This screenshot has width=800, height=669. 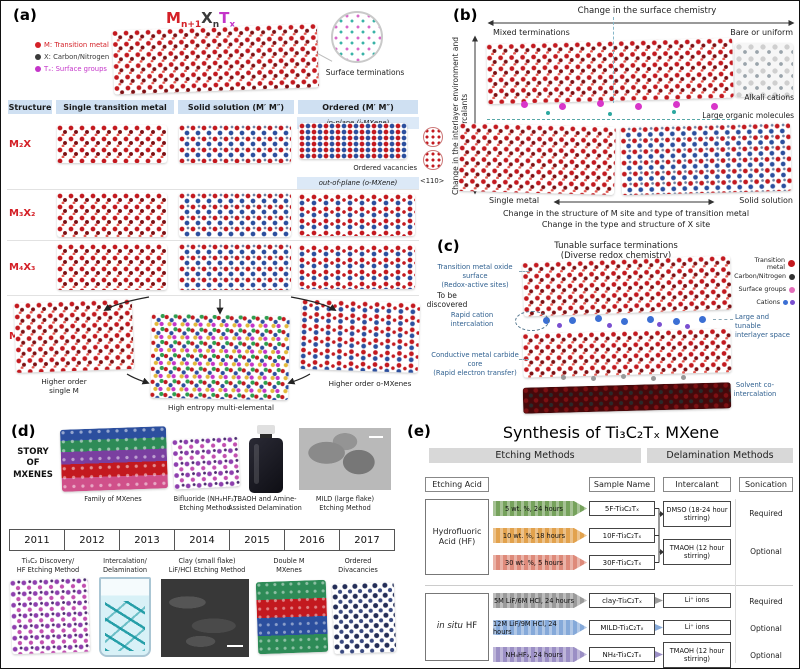 What do you see at coordinates (448, 246) in the screenshot?
I see `panel-c-label: (c)` at bounding box center [448, 246].